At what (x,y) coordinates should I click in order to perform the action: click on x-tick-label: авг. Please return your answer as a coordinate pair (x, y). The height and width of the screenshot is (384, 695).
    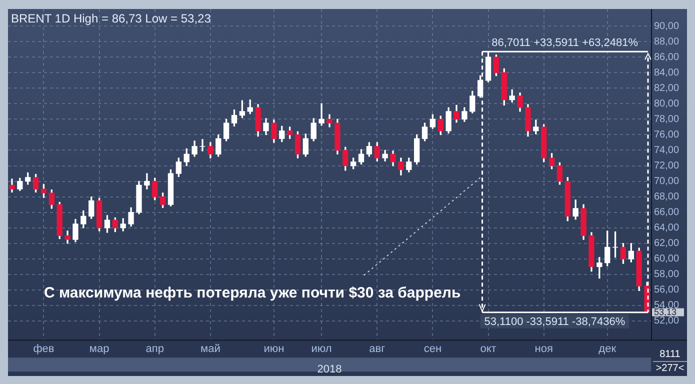
    Looking at the image, I should click on (377, 349).